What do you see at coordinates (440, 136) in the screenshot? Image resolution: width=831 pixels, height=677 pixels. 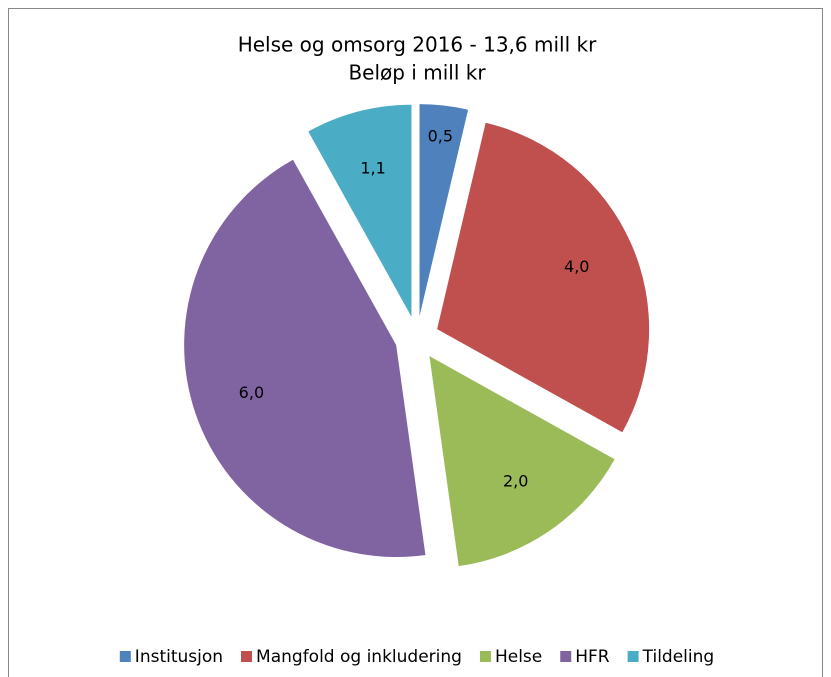 I see `data-label: 0,5` at bounding box center [440, 136].